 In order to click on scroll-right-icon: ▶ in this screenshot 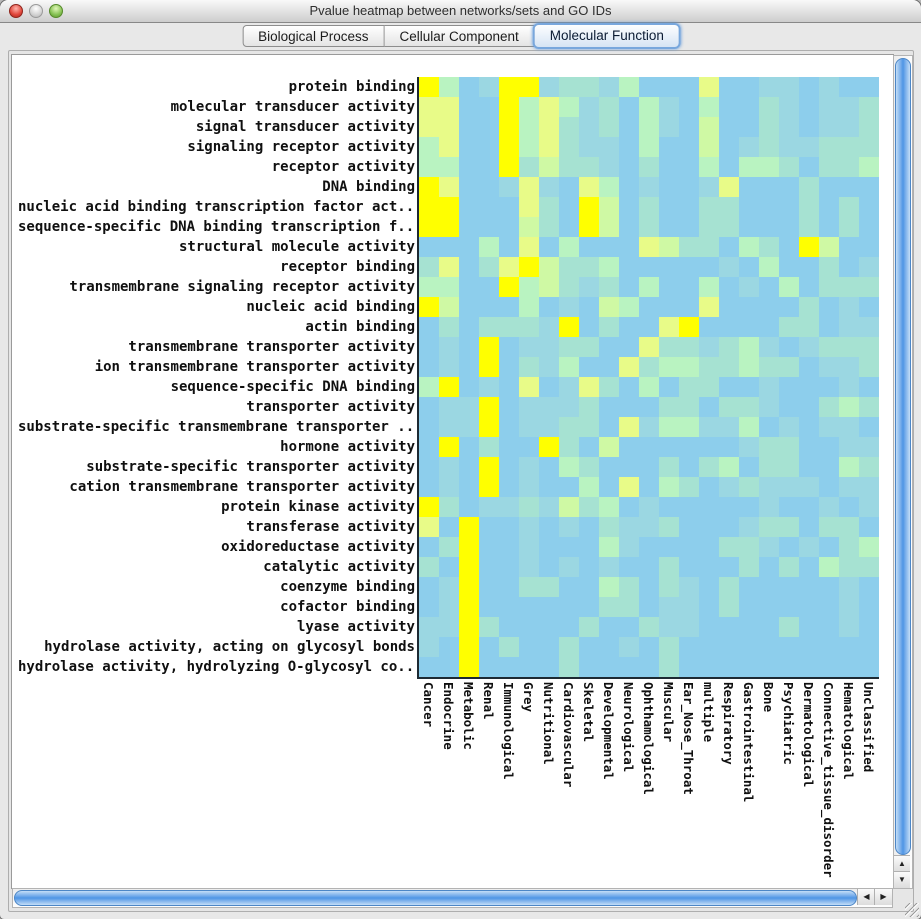, I will do `click(883, 897)`.